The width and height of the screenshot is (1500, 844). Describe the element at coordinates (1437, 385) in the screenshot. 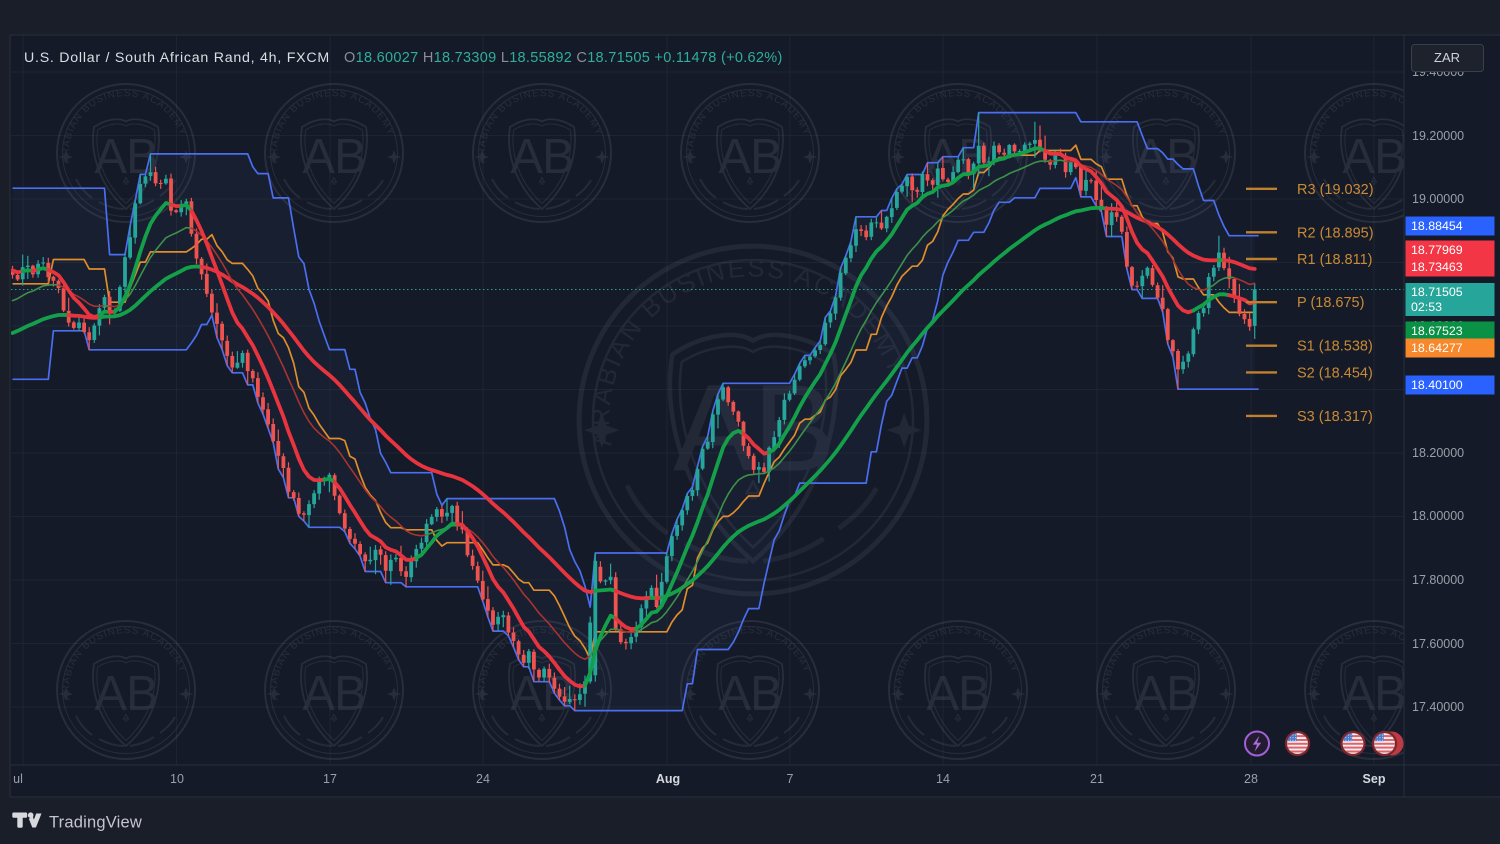

I see `svg-text: 18.40100` at that location.